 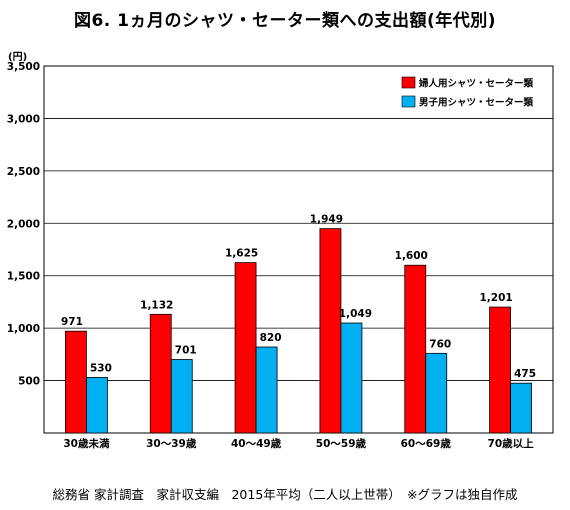 What do you see at coordinates (511, 443) in the screenshot?
I see `x-tick-label: 70歳以上` at bounding box center [511, 443].